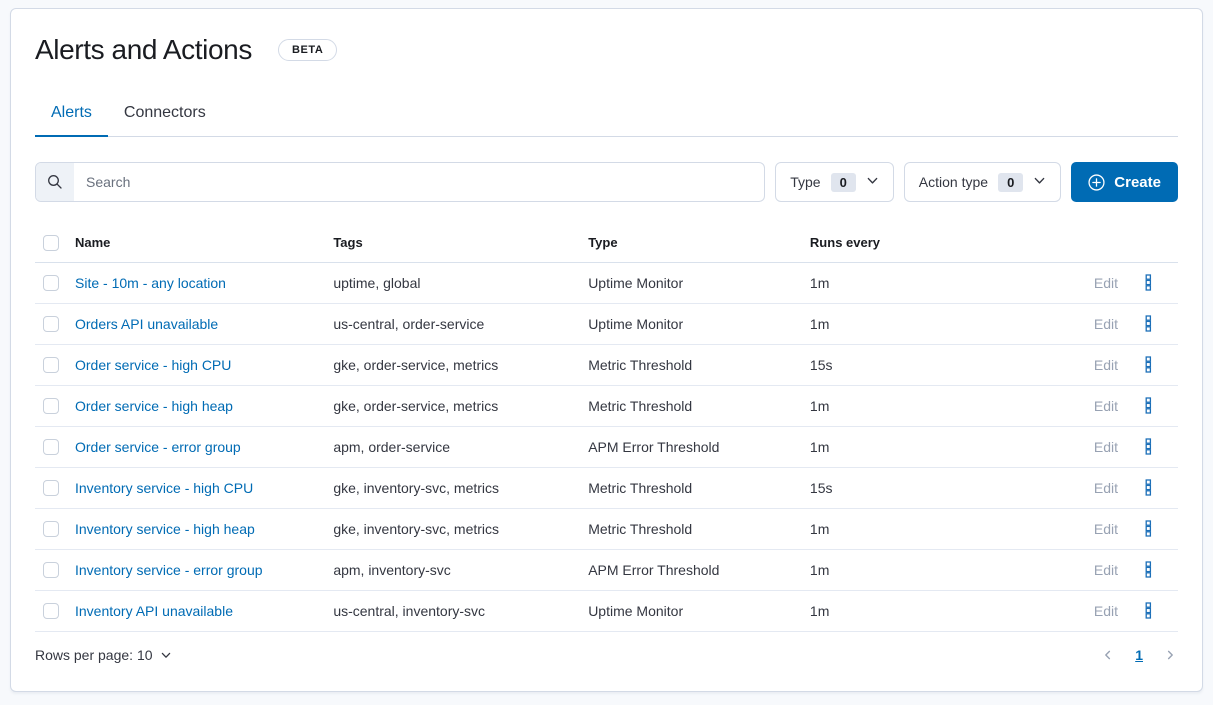 The width and height of the screenshot is (1213, 705). I want to click on alert-name-link: Order service - high CPU, so click(153, 364).